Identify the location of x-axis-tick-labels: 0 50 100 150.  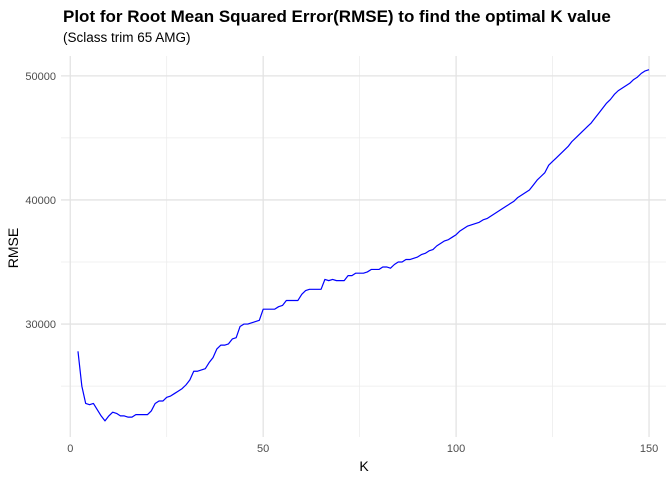
(362, 449).